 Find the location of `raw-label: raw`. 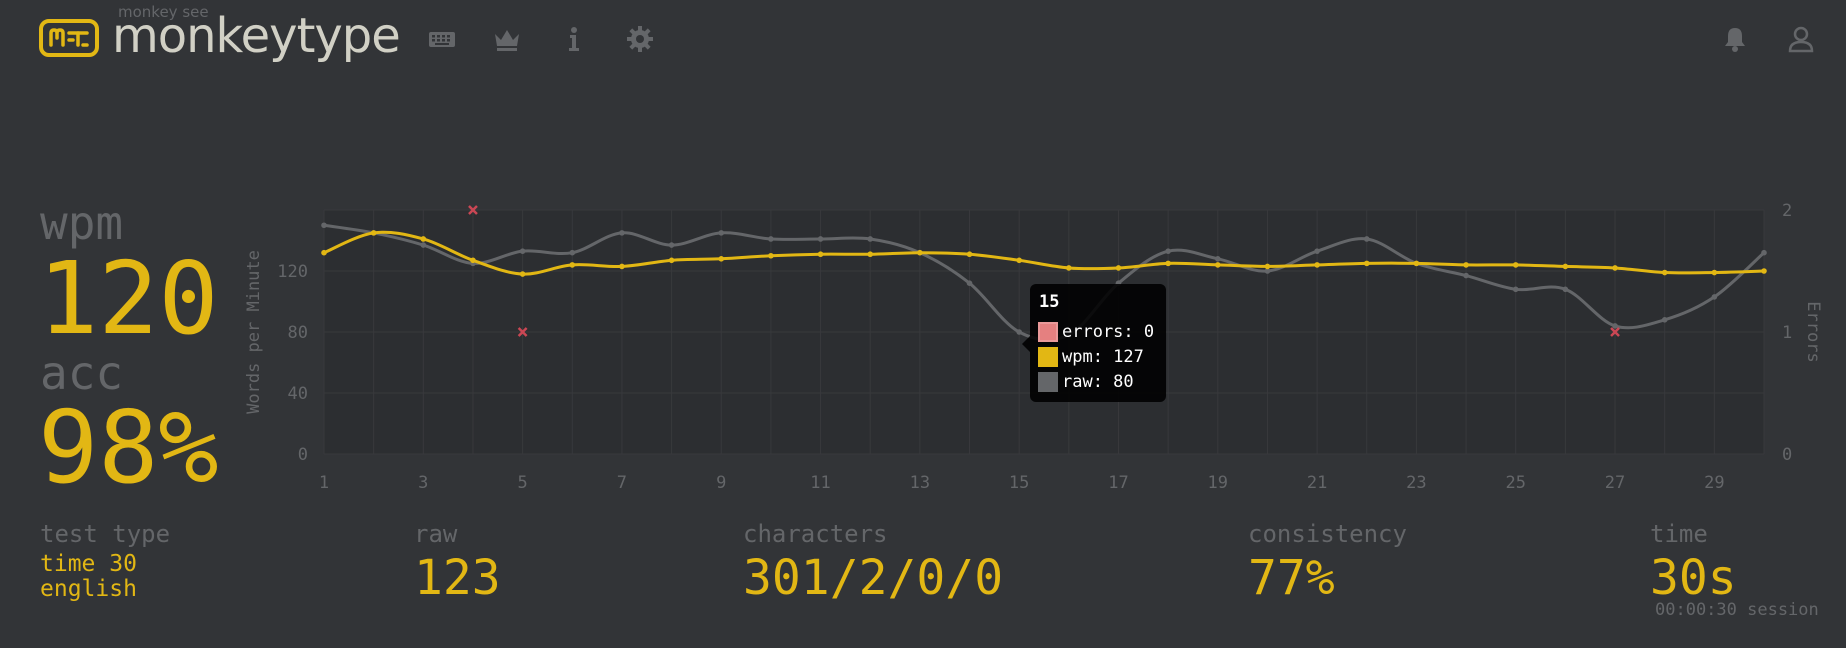

raw-label: raw is located at coordinates (436, 534).